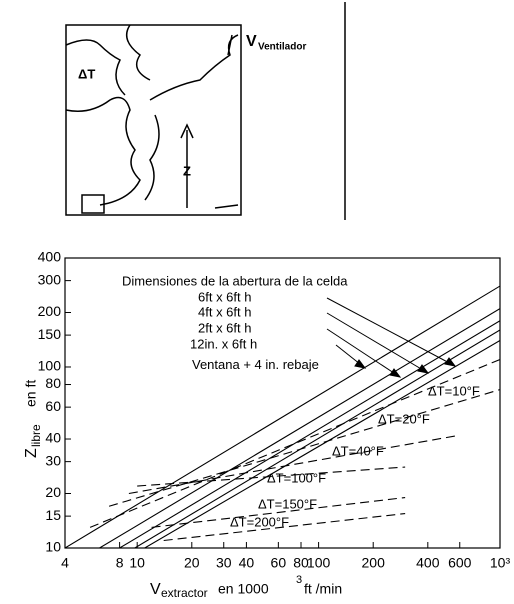 This screenshot has height=604, width=514. I want to click on series-label: 4ft x 6ft h, so click(224, 311).